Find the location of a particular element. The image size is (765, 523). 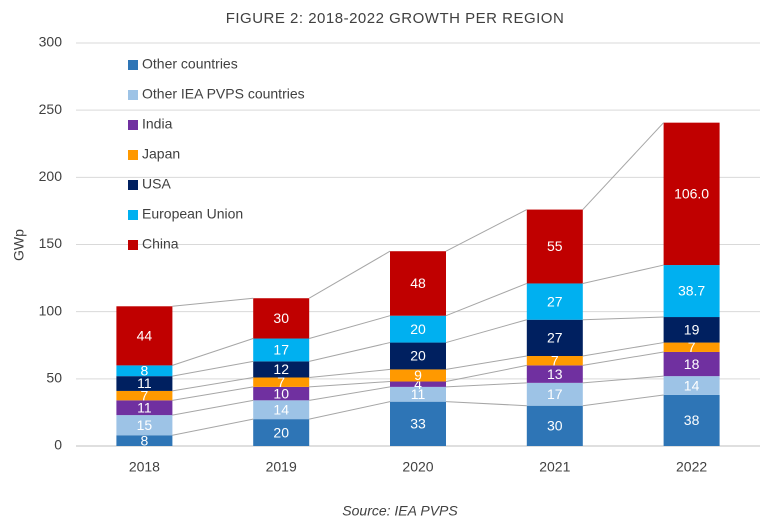

source-note: Source: IEA PVPS is located at coordinates (400, 511).